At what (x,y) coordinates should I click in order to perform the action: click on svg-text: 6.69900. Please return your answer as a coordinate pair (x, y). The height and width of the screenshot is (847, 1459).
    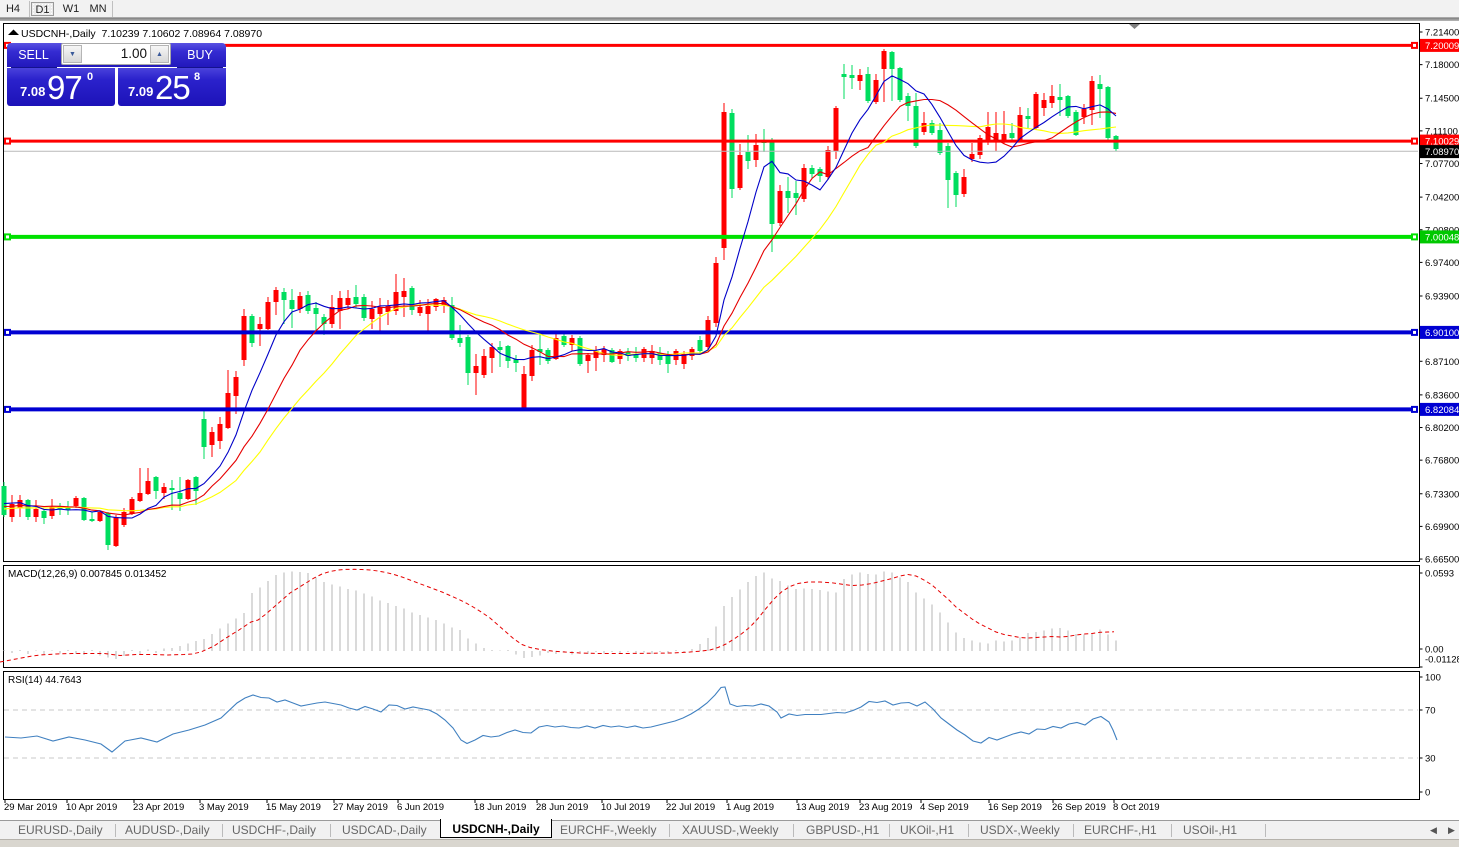
    Looking at the image, I should click on (1442, 527).